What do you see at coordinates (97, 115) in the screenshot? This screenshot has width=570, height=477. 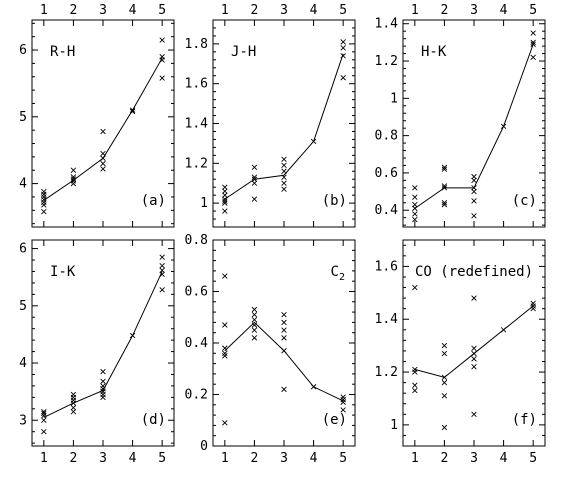 I see `chart-panel-0: 1 2 3 4 5 4 5 6 R-H (a)` at bounding box center [97, 115].